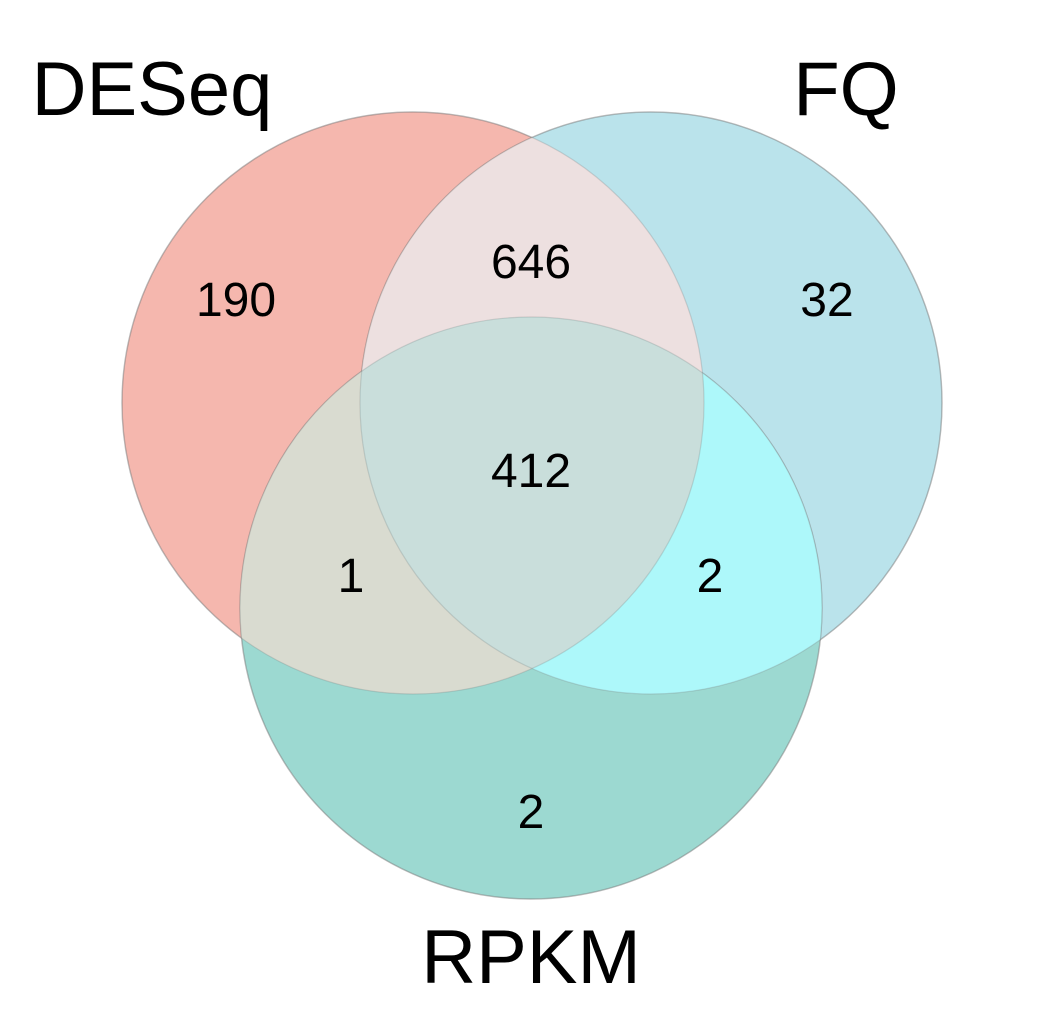  What do you see at coordinates (152, 89) in the screenshot?
I see `deseq-label: DESeq` at bounding box center [152, 89].